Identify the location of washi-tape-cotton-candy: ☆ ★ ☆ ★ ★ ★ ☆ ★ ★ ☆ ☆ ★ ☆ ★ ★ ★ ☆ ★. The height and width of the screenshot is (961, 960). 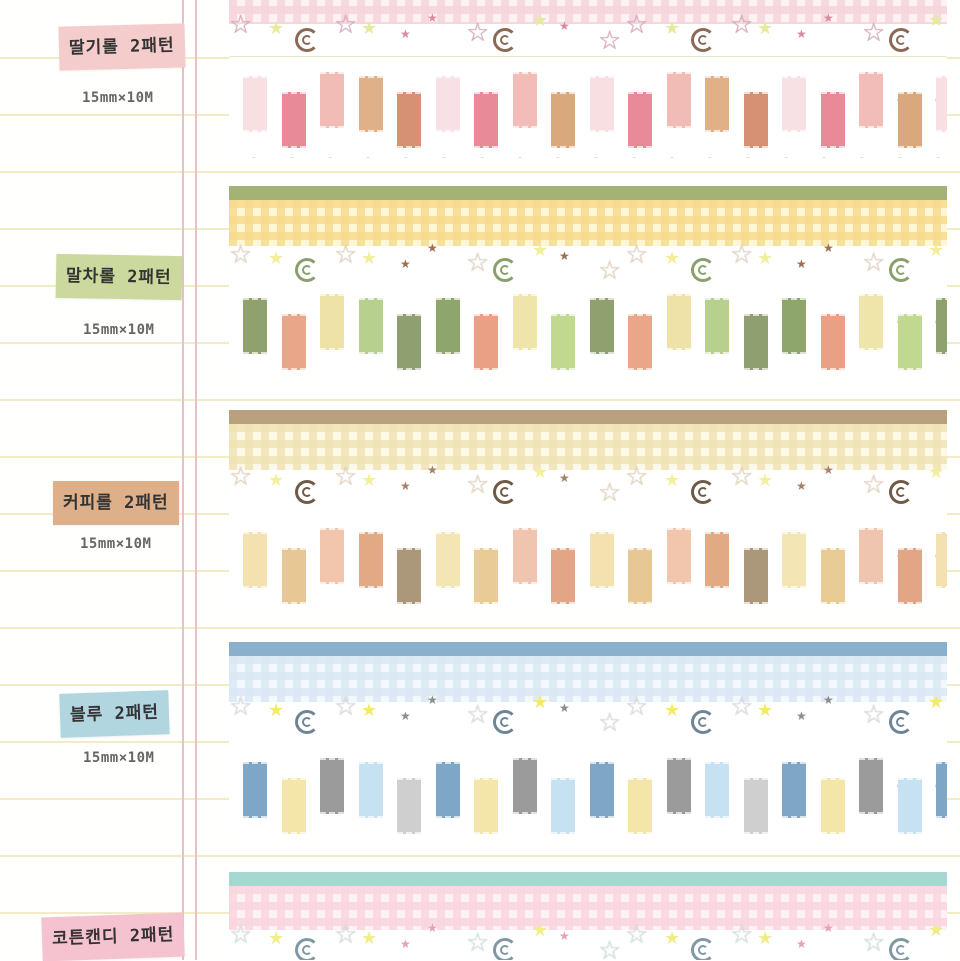
(588, 916).